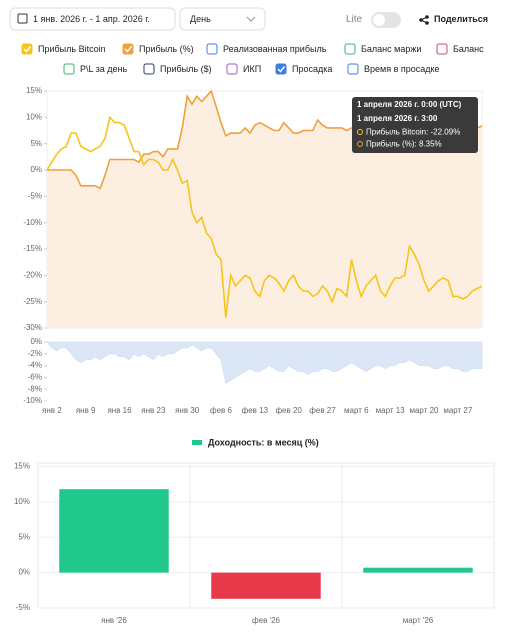 This screenshot has width=513, height=632. Describe the element at coordinates (36, 341) in the screenshot. I see `y2-tick-label: 0%` at that location.